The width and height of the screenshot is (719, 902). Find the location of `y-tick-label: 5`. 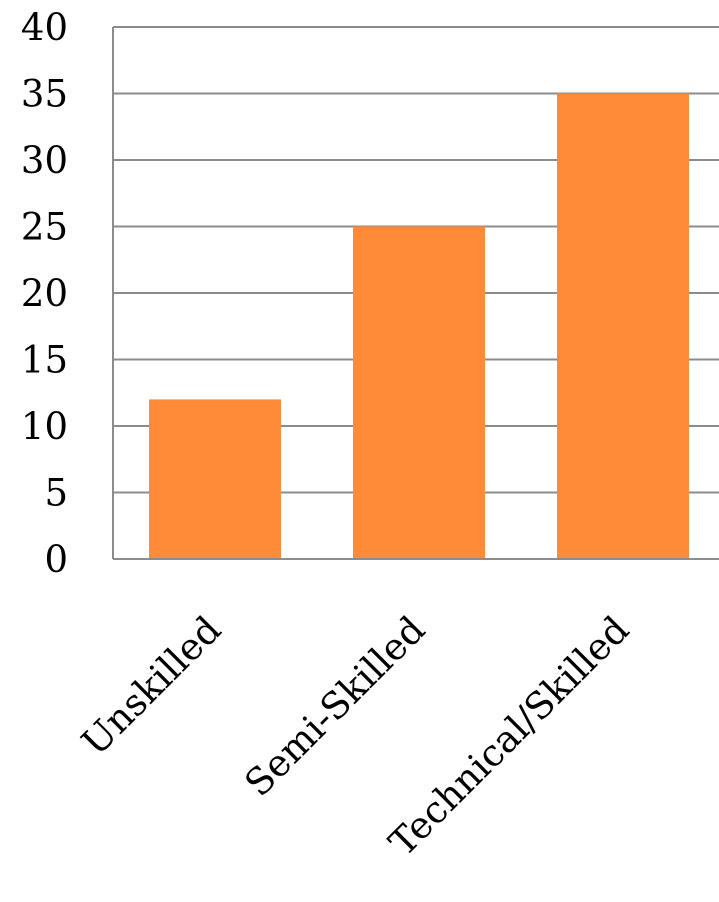

y-tick-label: 5 is located at coordinates (56, 493).